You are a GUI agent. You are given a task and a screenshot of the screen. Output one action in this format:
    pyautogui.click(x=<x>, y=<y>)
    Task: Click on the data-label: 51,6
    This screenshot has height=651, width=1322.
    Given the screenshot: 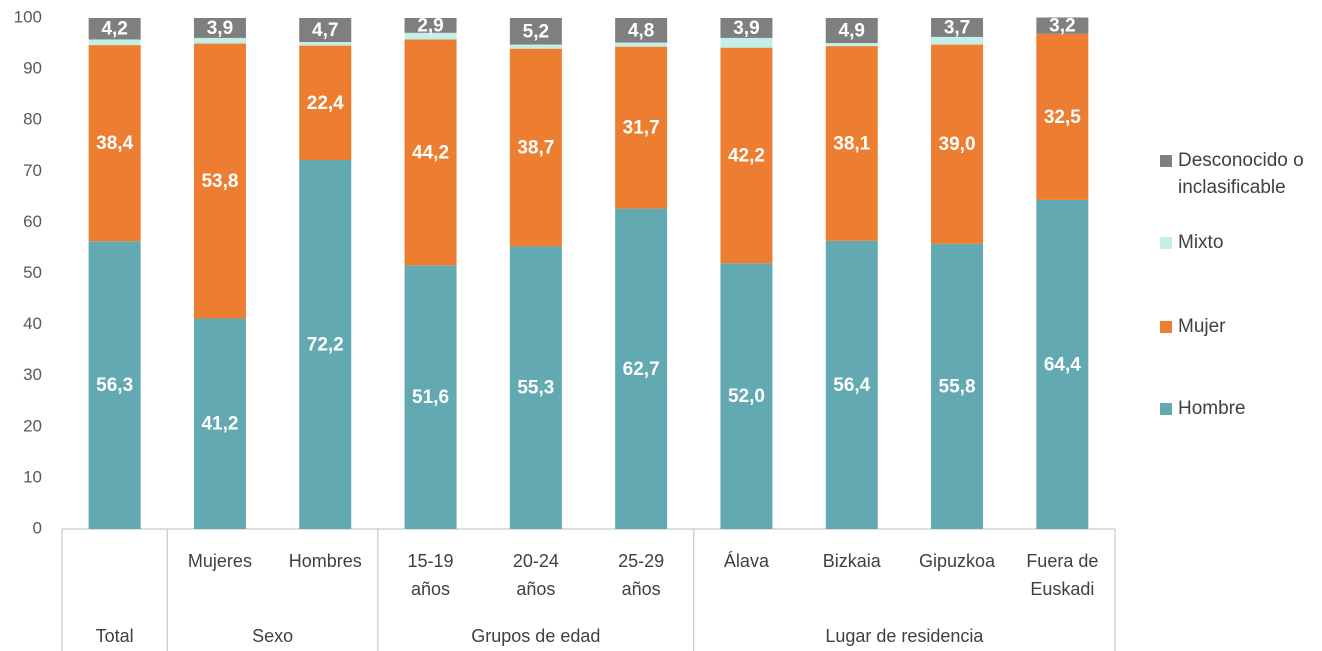 What is the action you would take?
    pyautogui.click(x=430, y=397)
    